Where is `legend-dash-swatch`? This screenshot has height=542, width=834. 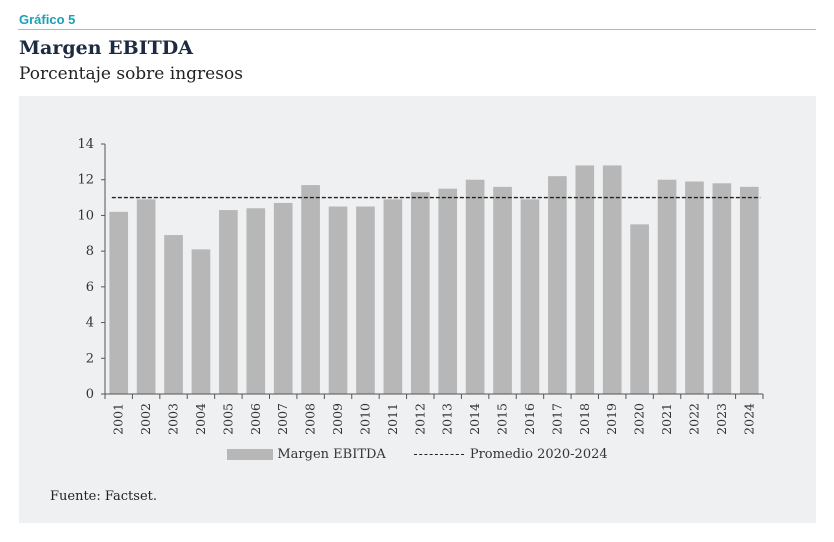
legend-dash-swatch is located at coordinates (438, 454).